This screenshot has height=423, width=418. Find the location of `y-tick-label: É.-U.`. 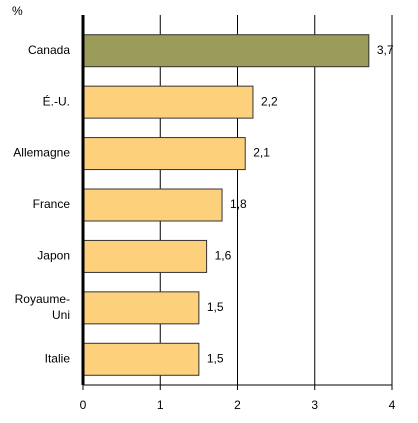

y-tick-label: É.-U. is located at coordinates (56, 100).